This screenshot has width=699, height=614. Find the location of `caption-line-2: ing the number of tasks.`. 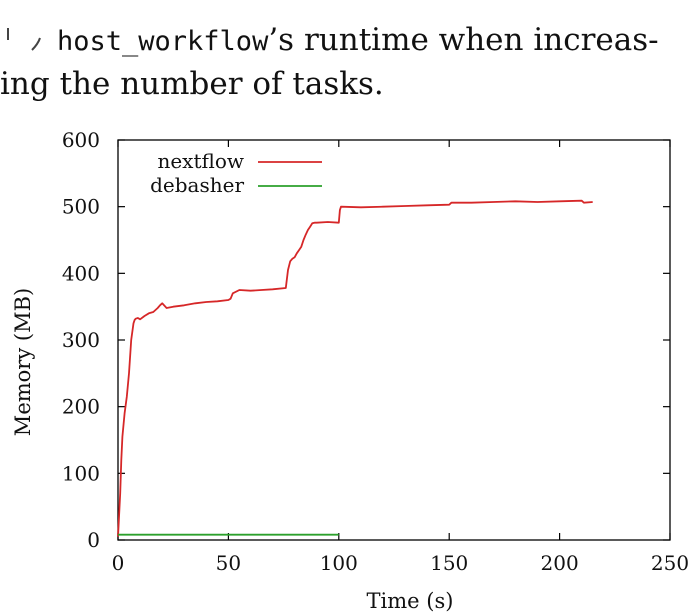

caption-line-2: ing the number of tasks. is located at coordinates (192, 84).